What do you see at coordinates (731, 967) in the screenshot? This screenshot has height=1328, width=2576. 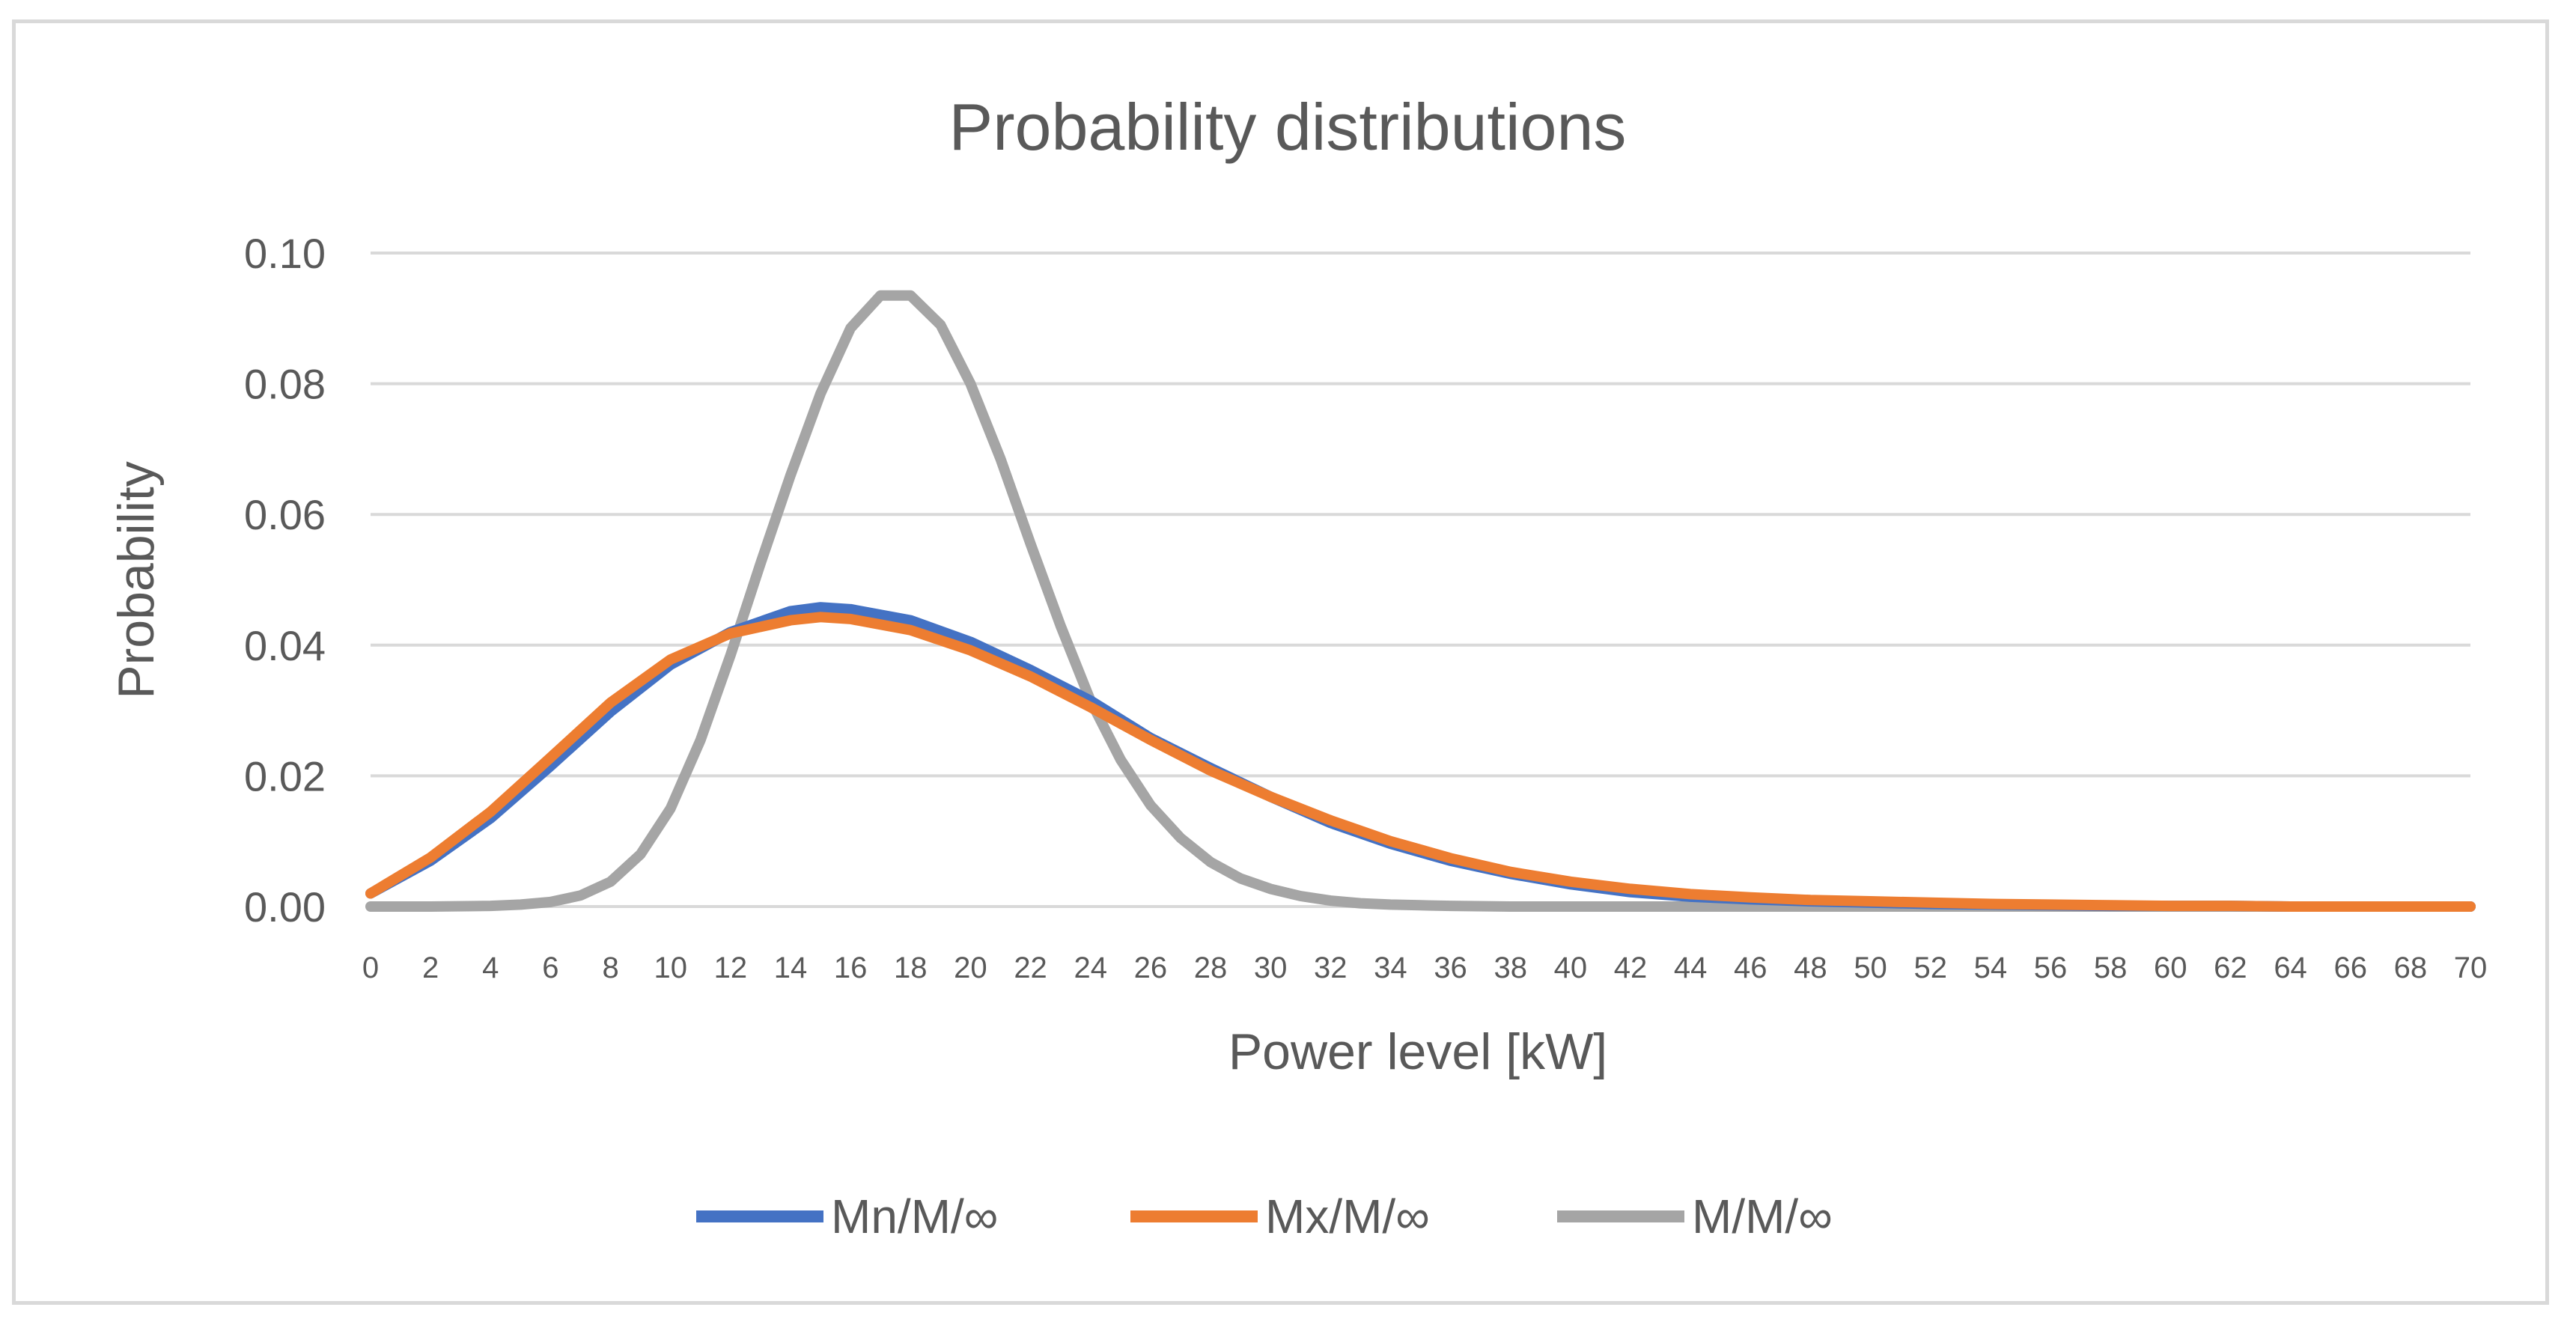 I see `x-tick-label: 12` at bounding box center [731, 967].